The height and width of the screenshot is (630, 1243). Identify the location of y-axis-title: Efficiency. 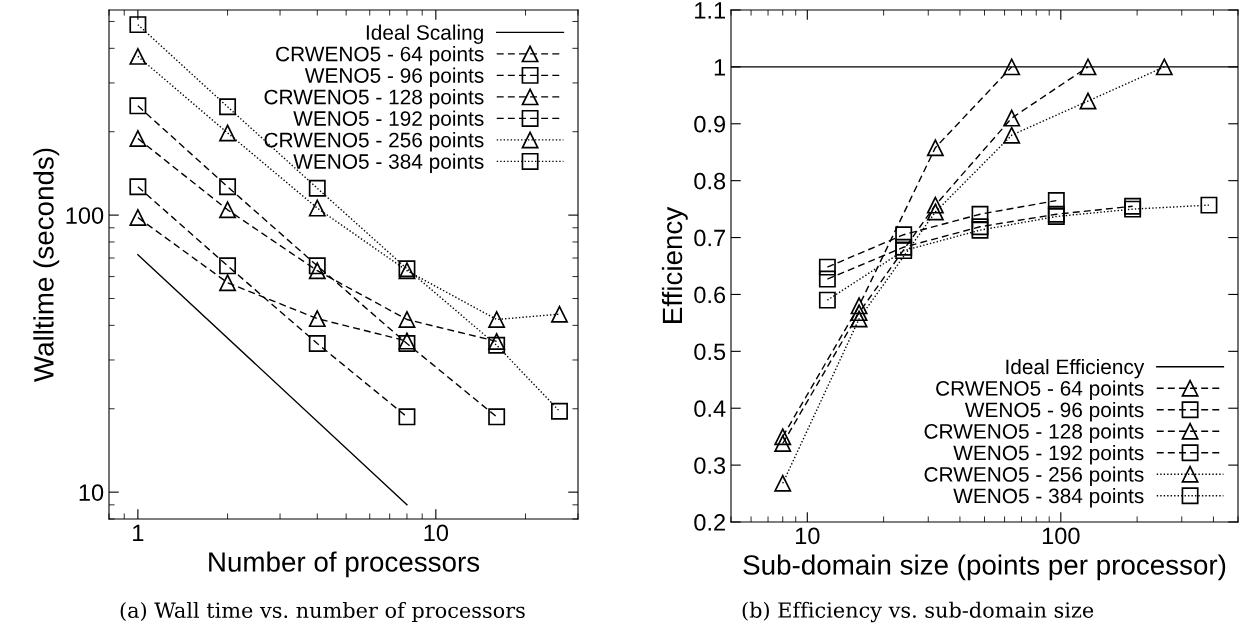
(674, 264).